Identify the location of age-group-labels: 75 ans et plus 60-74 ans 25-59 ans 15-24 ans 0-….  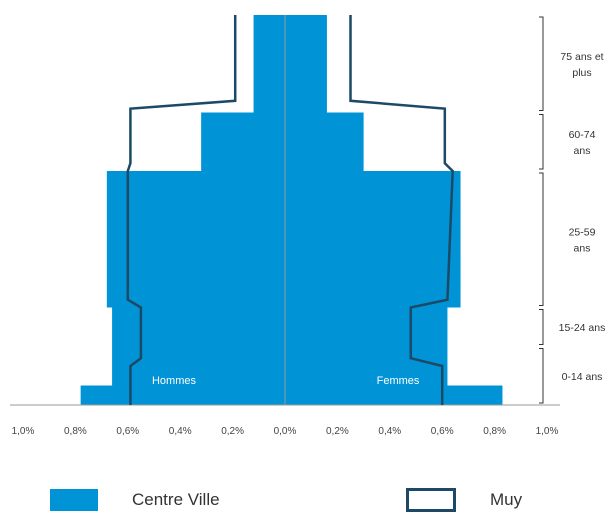
(572, 210).